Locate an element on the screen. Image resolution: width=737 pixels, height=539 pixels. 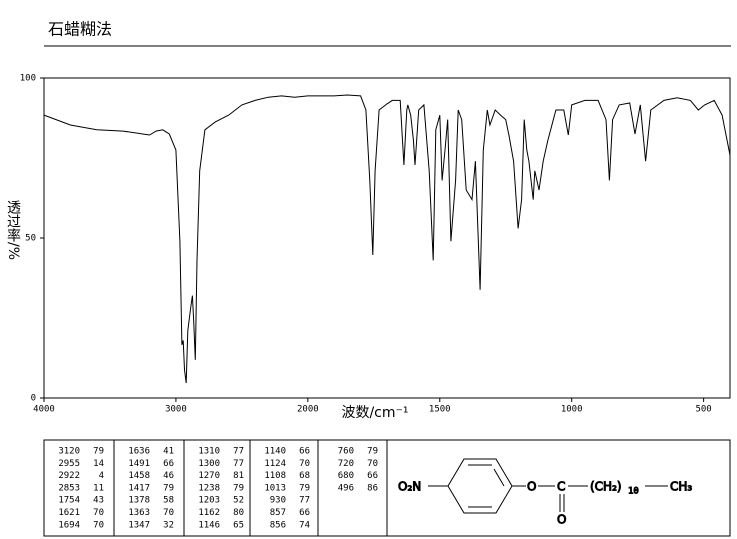
benzene-ring is located at coordinates (480, 486).